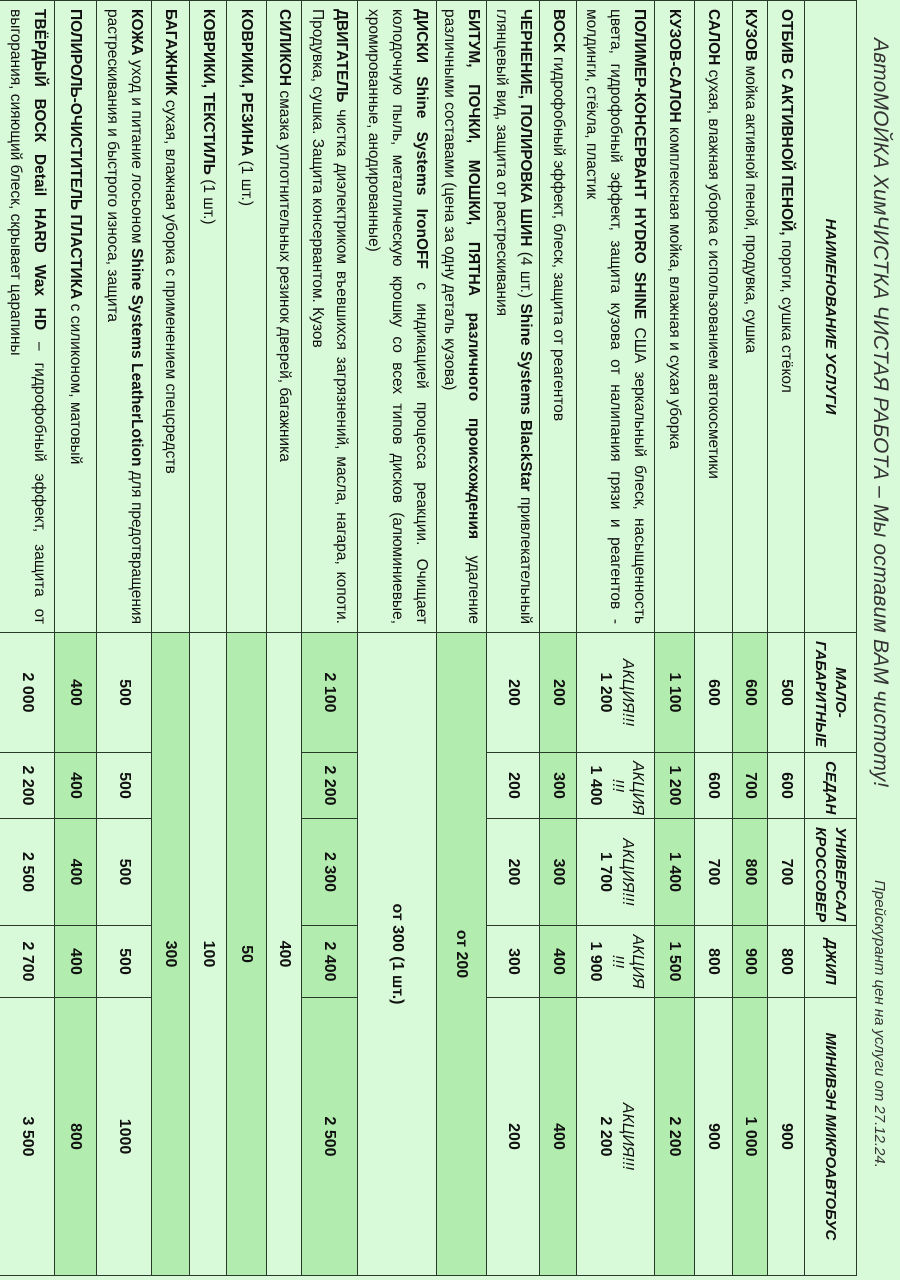 This screenshot has height=1280, width=900. Describe the element at coordinates (124, 1136) in the screenshot. I see `price-cell: 1000` at that location.